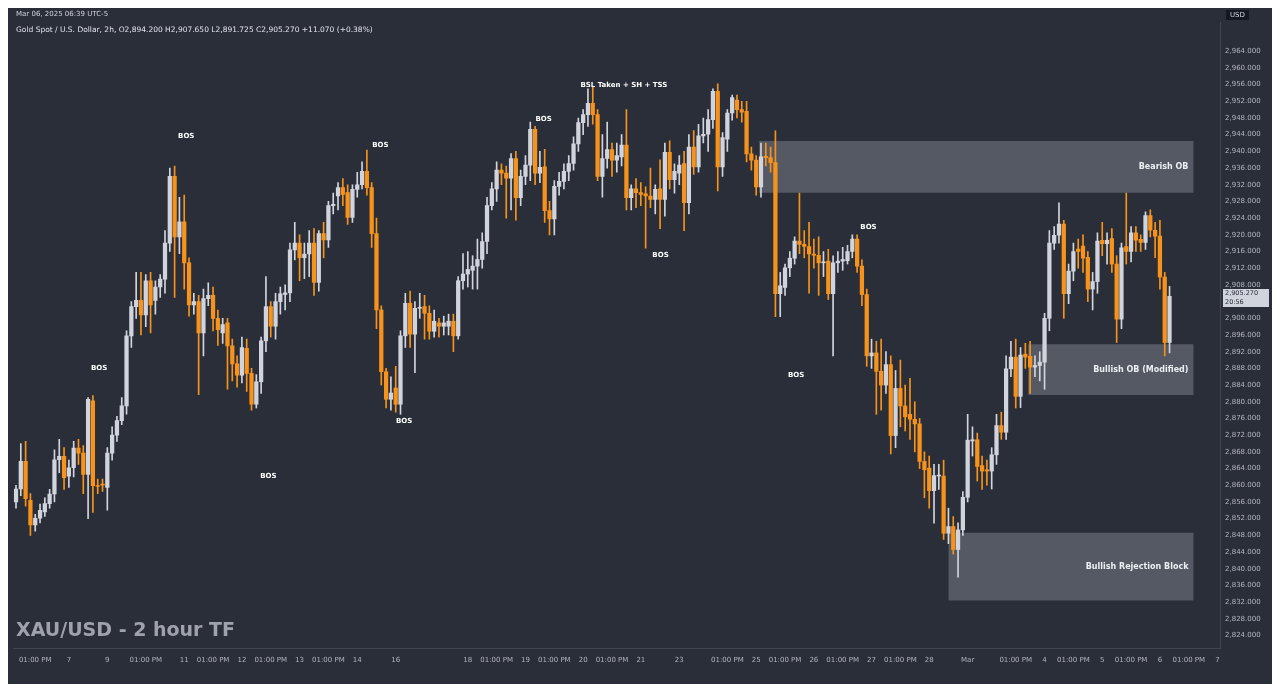 The width and height of the screenshot is (1280, 692). Describe the element at coordinates (1141, 369) in the screenshot. I see `band-label: Bullish OB (Modified)` at that location.